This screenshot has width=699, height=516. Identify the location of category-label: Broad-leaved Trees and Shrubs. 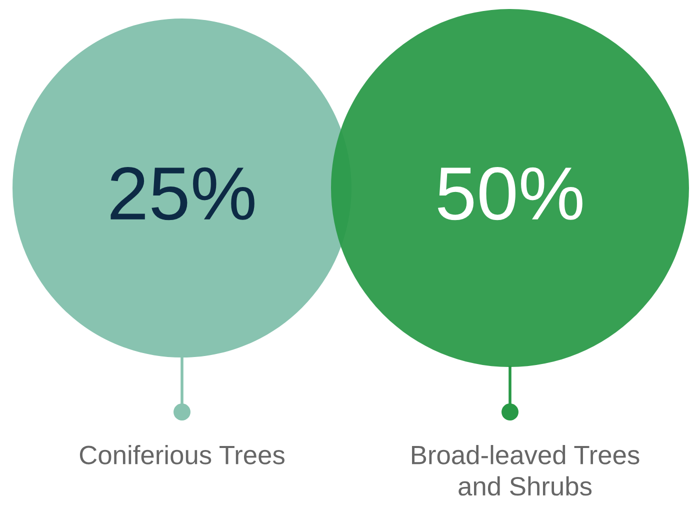
(526, 470).